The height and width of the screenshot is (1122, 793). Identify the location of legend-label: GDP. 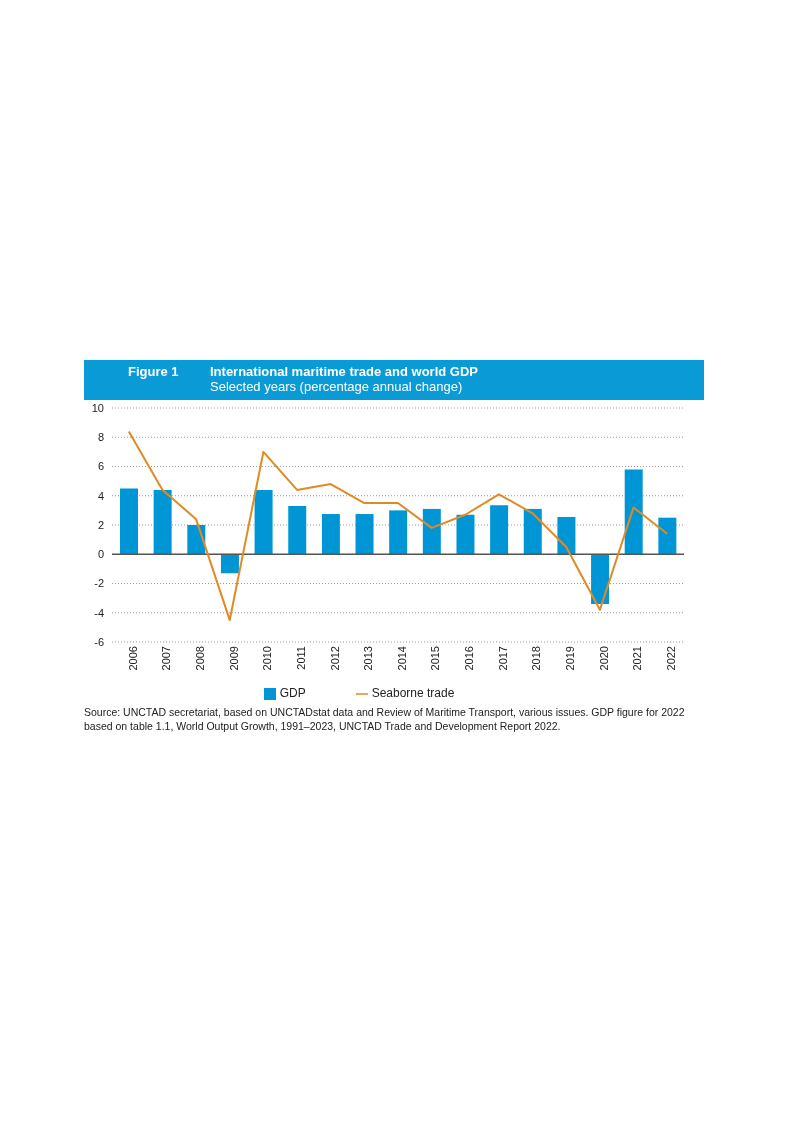
(292, 693).